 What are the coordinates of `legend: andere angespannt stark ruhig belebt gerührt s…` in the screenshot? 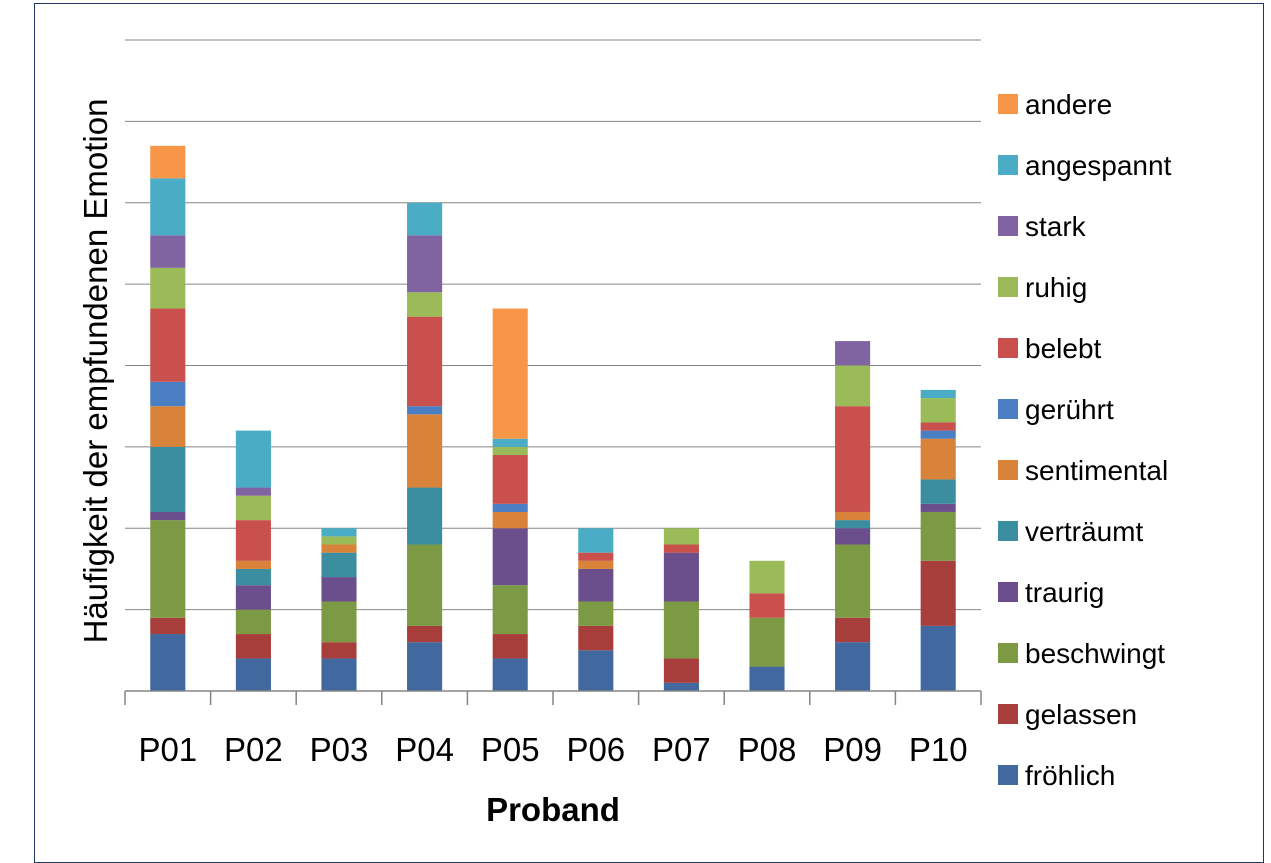 It's located at (1085, 440).